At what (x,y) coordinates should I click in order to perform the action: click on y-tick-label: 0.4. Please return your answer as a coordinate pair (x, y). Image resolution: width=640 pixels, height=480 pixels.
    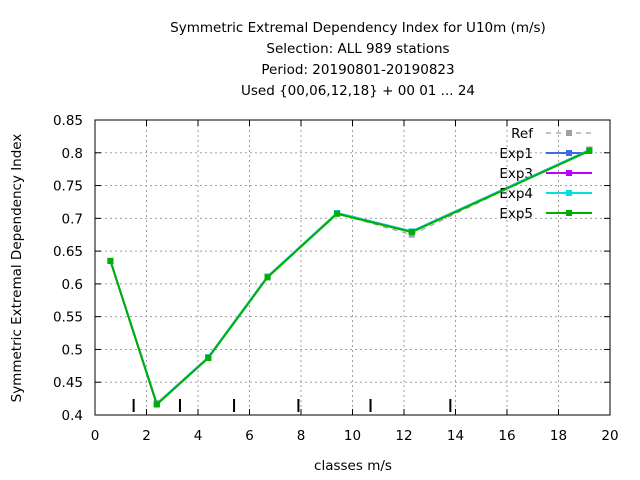
    Looking at the image, I should click on (72, 416).